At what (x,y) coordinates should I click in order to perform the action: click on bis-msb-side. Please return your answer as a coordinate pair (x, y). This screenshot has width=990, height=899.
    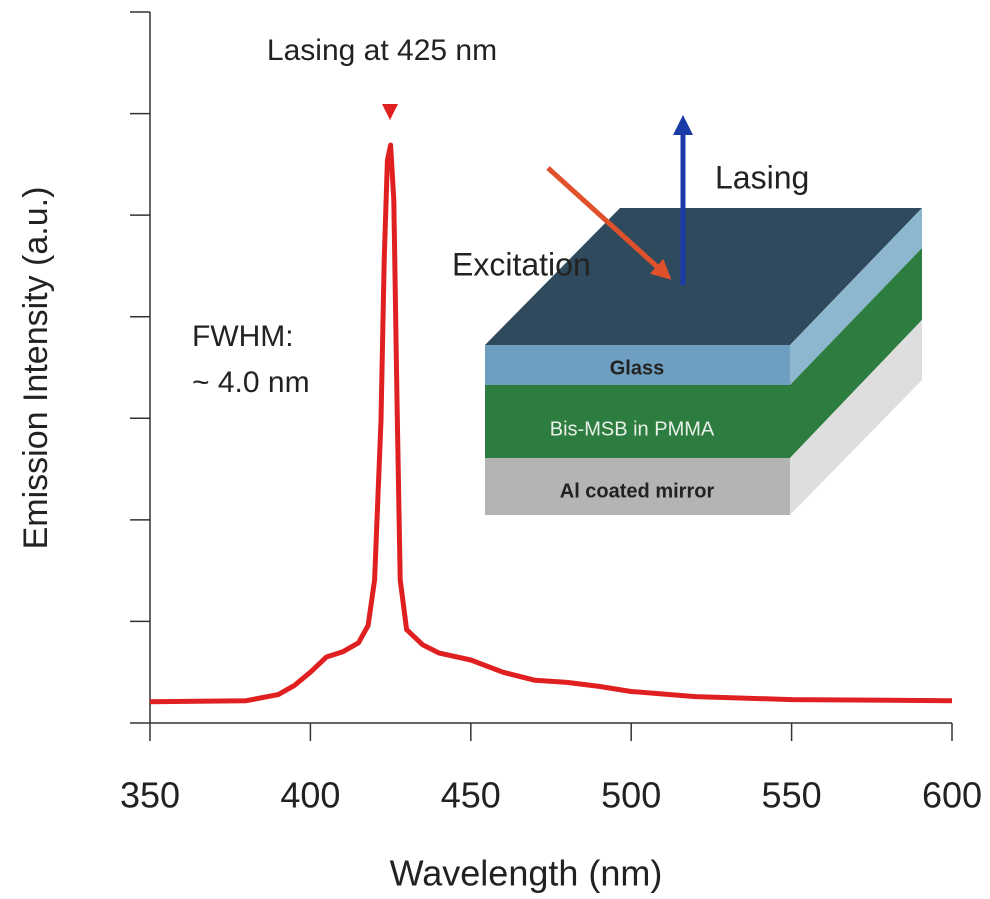
    Looking at the image, I should click on (856, 353).